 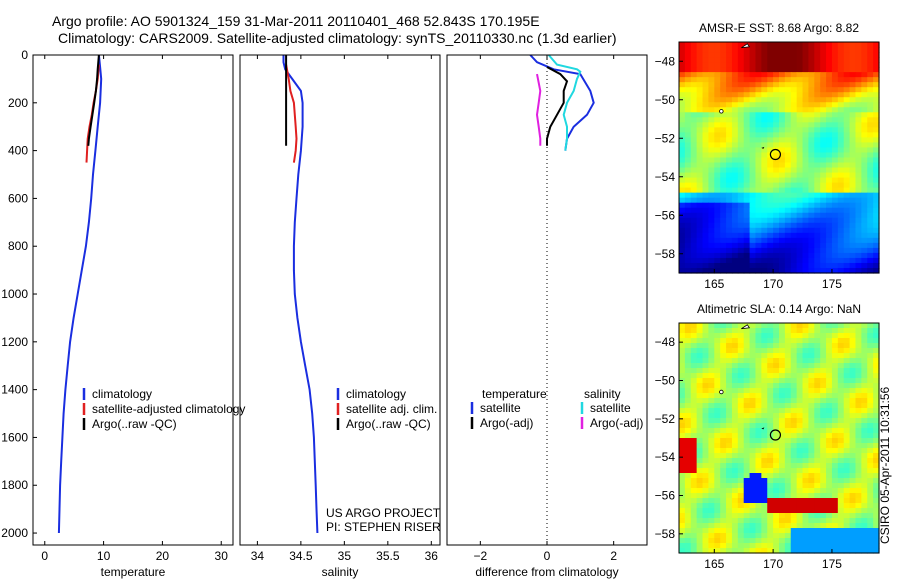 What do you see at coordinates (44, 556) in the screenshot?
I see `x-tick-label: 0` at bounding box center [44, 556].